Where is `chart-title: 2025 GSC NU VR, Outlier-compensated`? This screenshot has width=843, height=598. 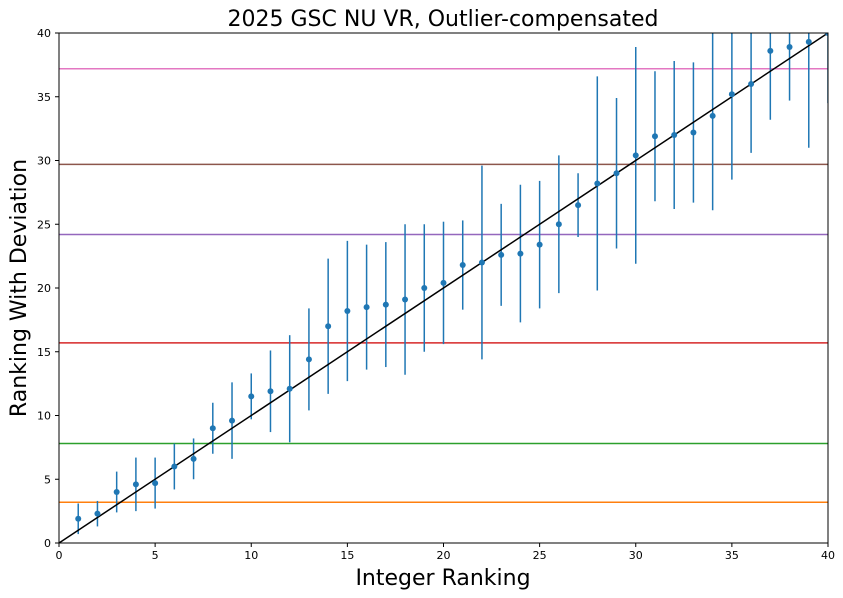 chart-title: 2025 GSC NU VR, Outlier-compensated is located at coordinates (443, 19).